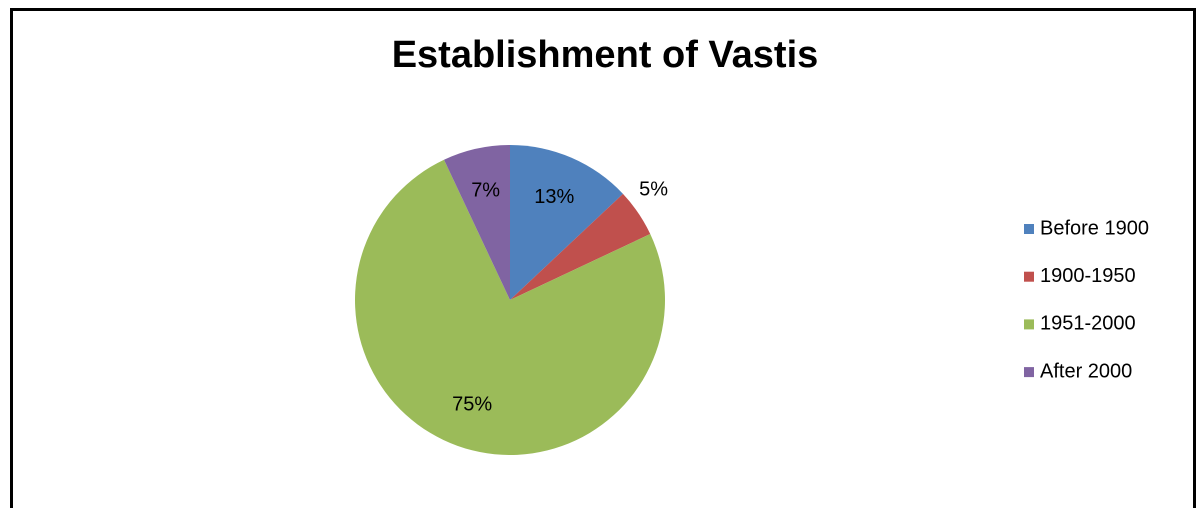 The image size is (1197, 508). I want to click on chart-title: Establishment of Vastis, so click(605, 55).